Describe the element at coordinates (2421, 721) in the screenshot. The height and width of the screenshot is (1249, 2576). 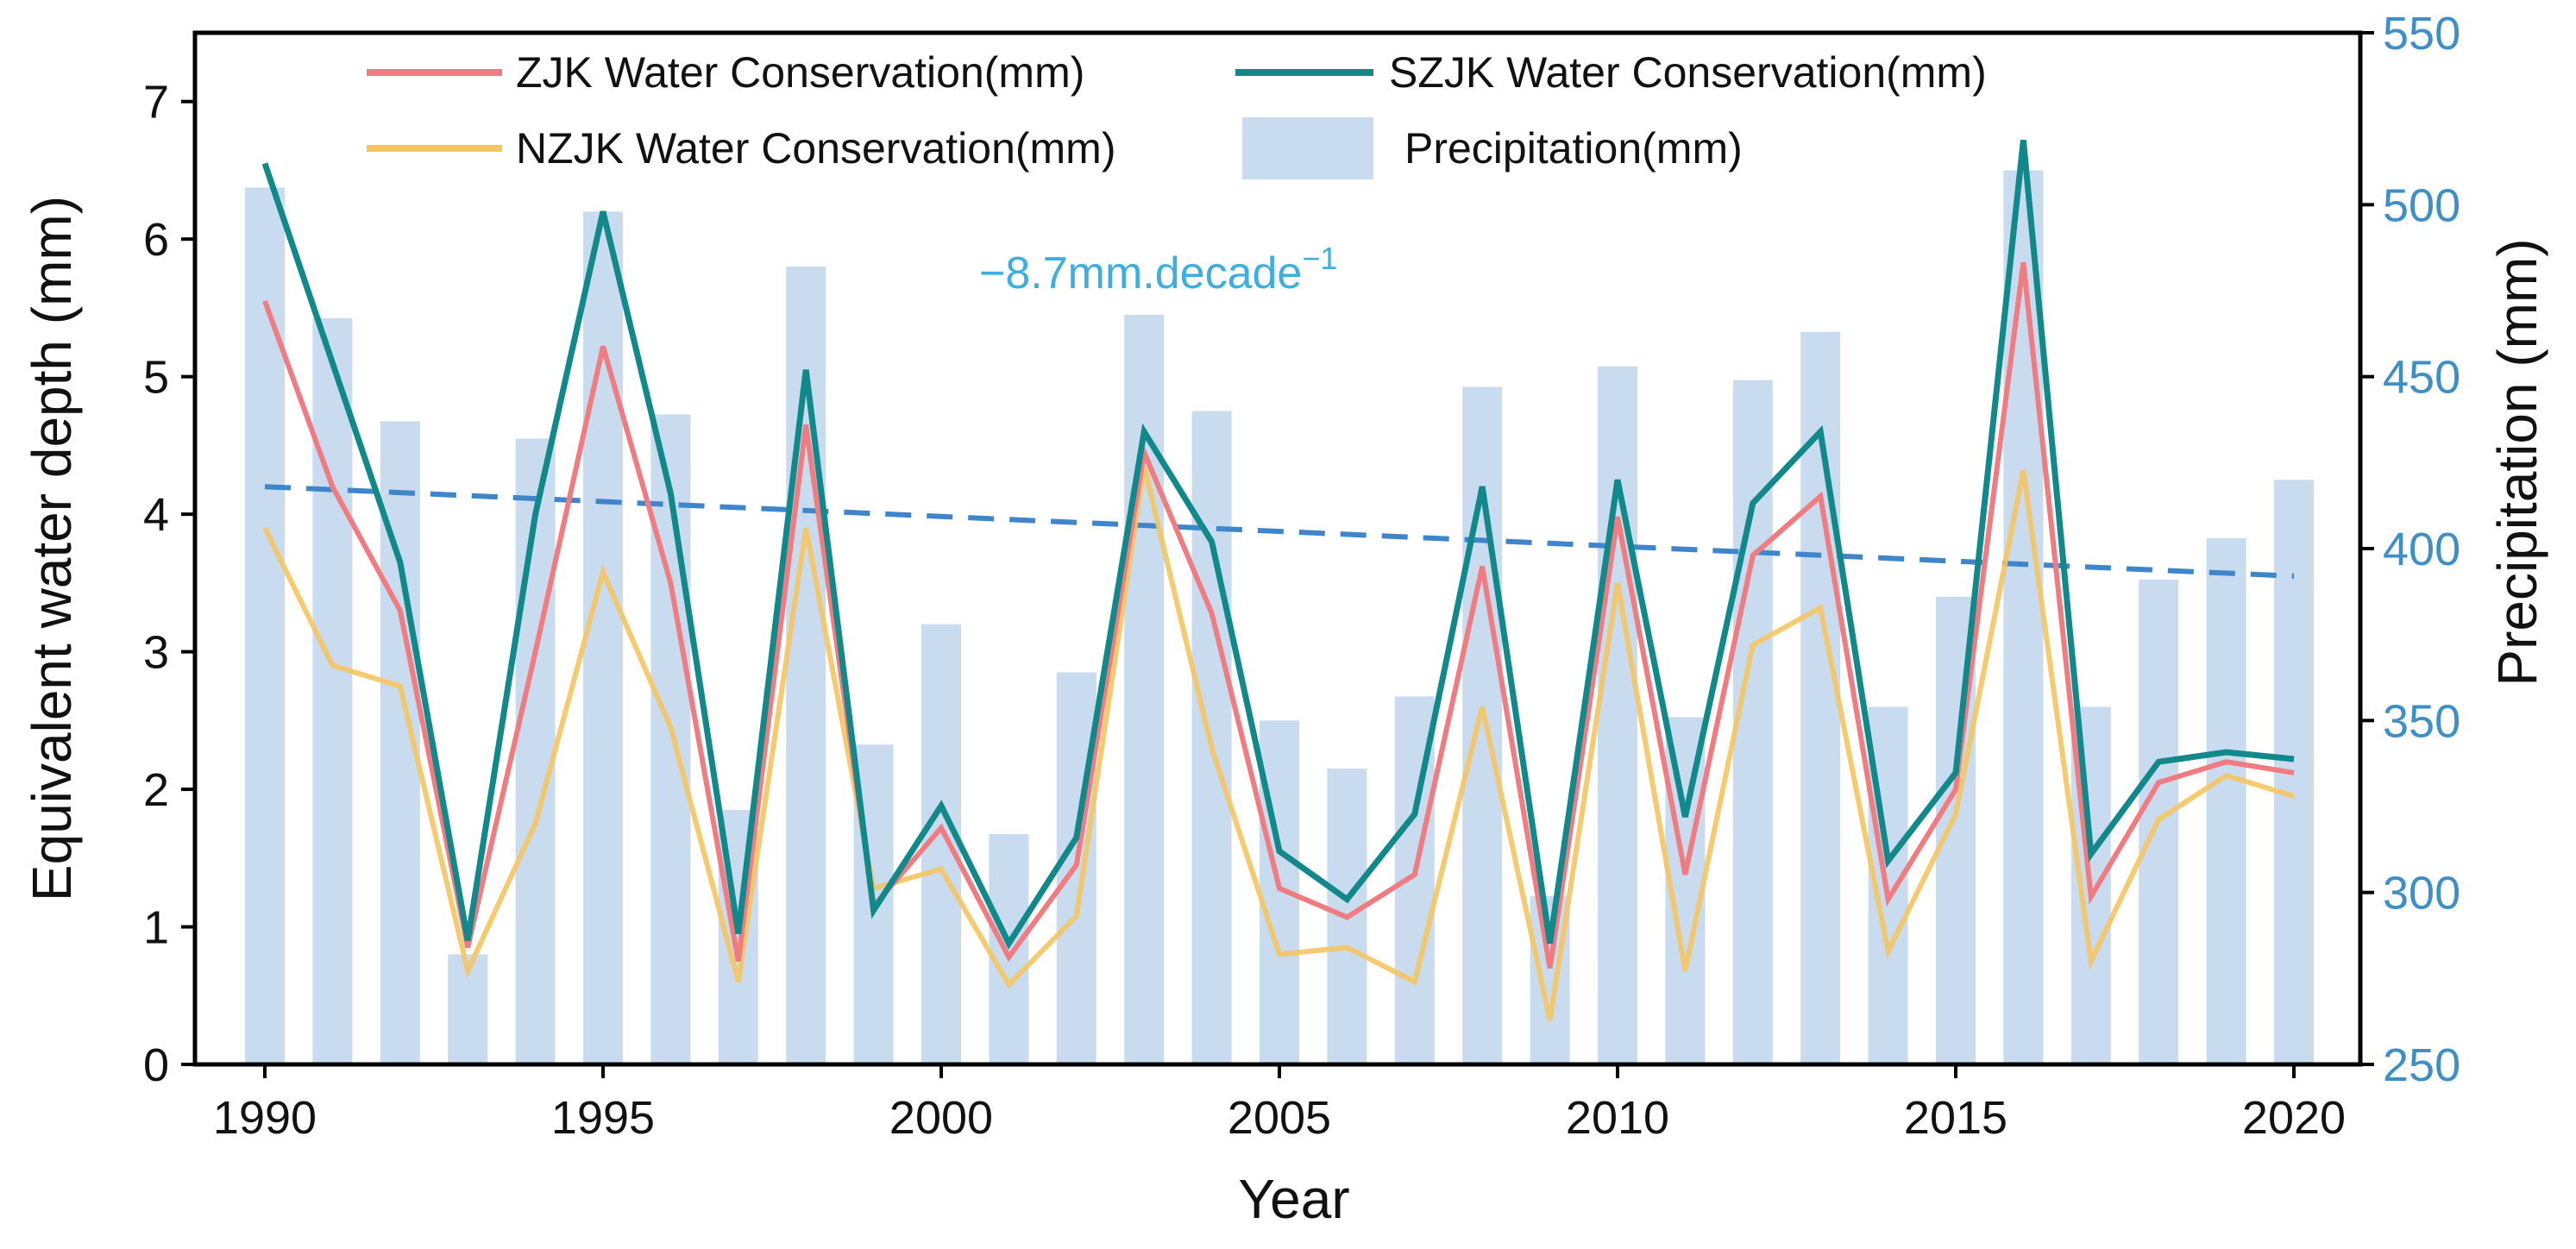
I see `right-tick-label: 350` at that location.